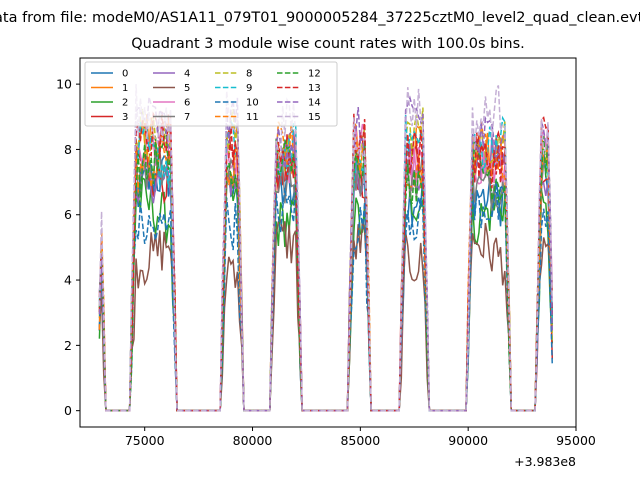 This screenshot has width=640, height=480. Describe the element at coordinates (314, 88) in the screenshot. I see `legend-label-13: 13` at that location.